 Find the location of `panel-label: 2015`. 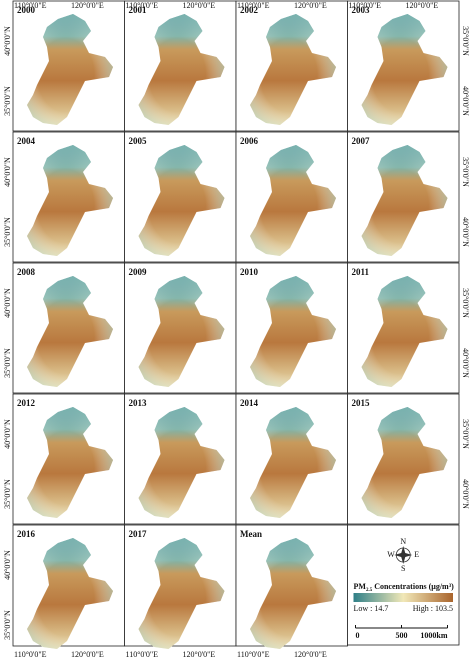

panel-label: 2015 is located at coordinates (361, 403).